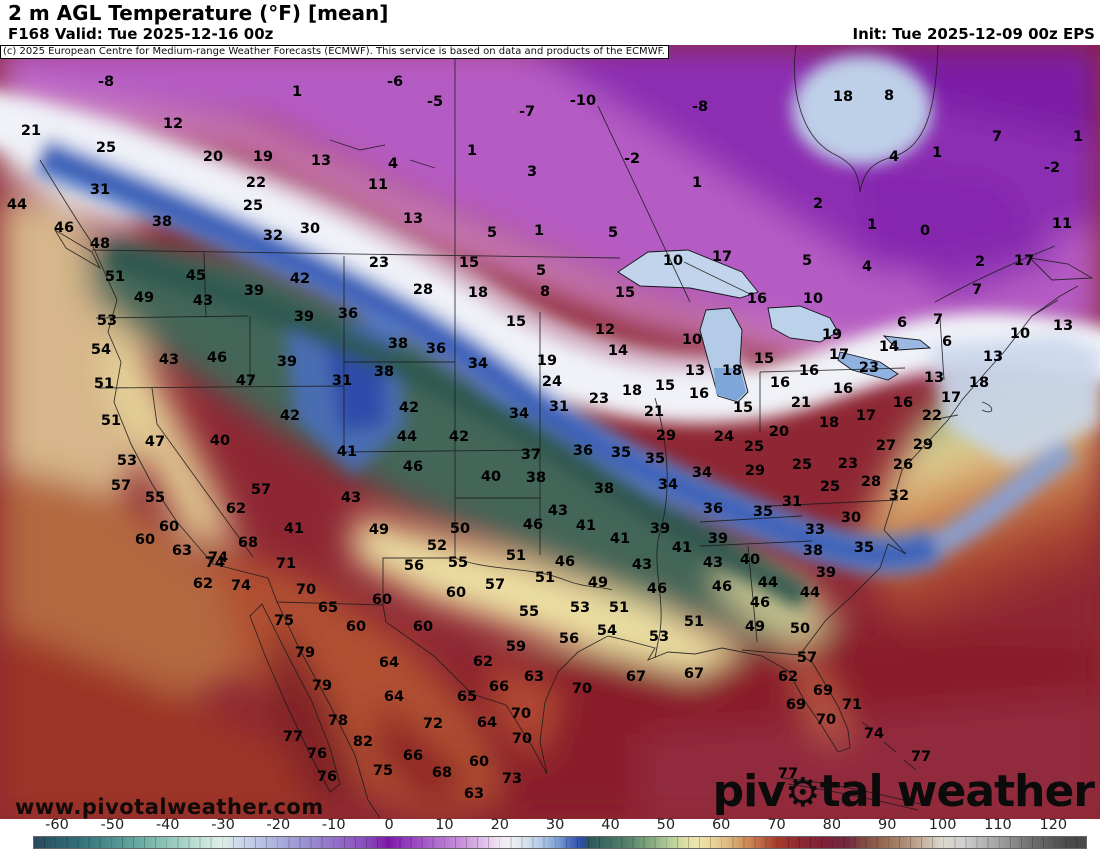 This screenshot has height=850, width=1100. What do you see at coordinates (487, 723) in the screenshot?
I see `temp-label: 64` at bounding box center [487, 723].